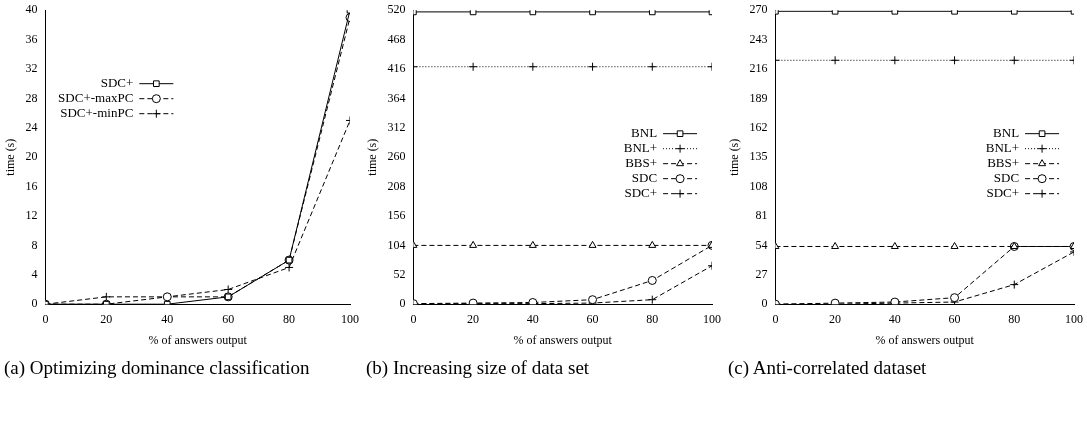  I want to click on y-tick-label: 312, so click(396, 126).